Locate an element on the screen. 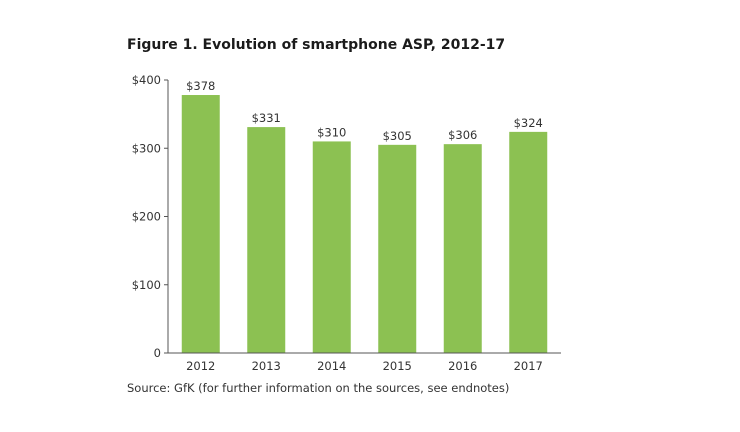 The height and width of the screenshot is (432, 740). x-tick-label: 2015 is located at coordinates (397, 366).